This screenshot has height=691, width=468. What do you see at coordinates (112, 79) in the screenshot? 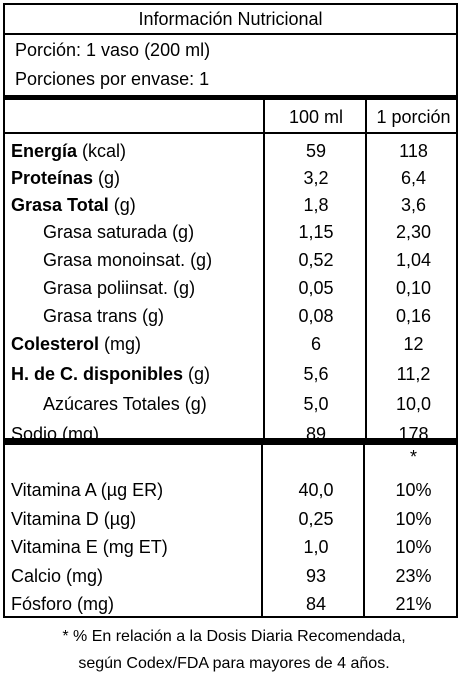
I see `servings-per-container: Porciones por envase: 1` at bounding box center [112, 79].